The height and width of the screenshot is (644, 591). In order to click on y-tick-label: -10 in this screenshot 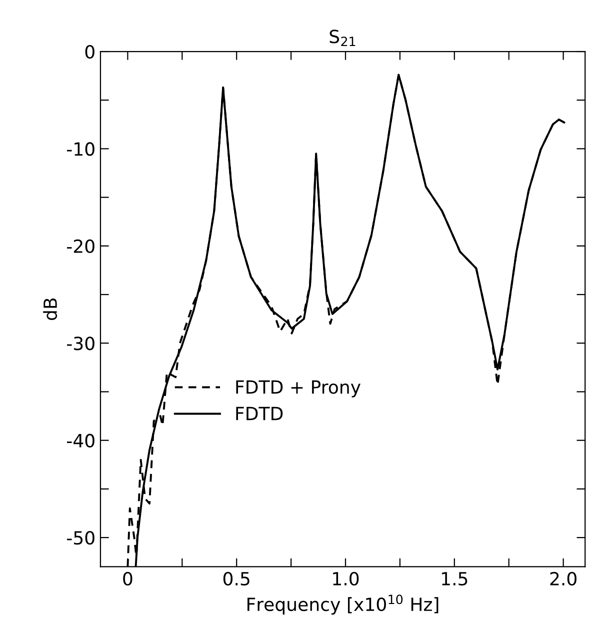, I will do `click(80, 149)`.